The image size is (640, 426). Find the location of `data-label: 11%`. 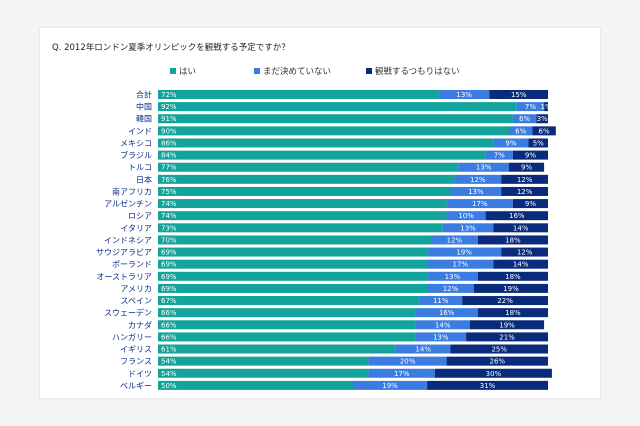

data-label: 11% is located at coordinates (441, 301).